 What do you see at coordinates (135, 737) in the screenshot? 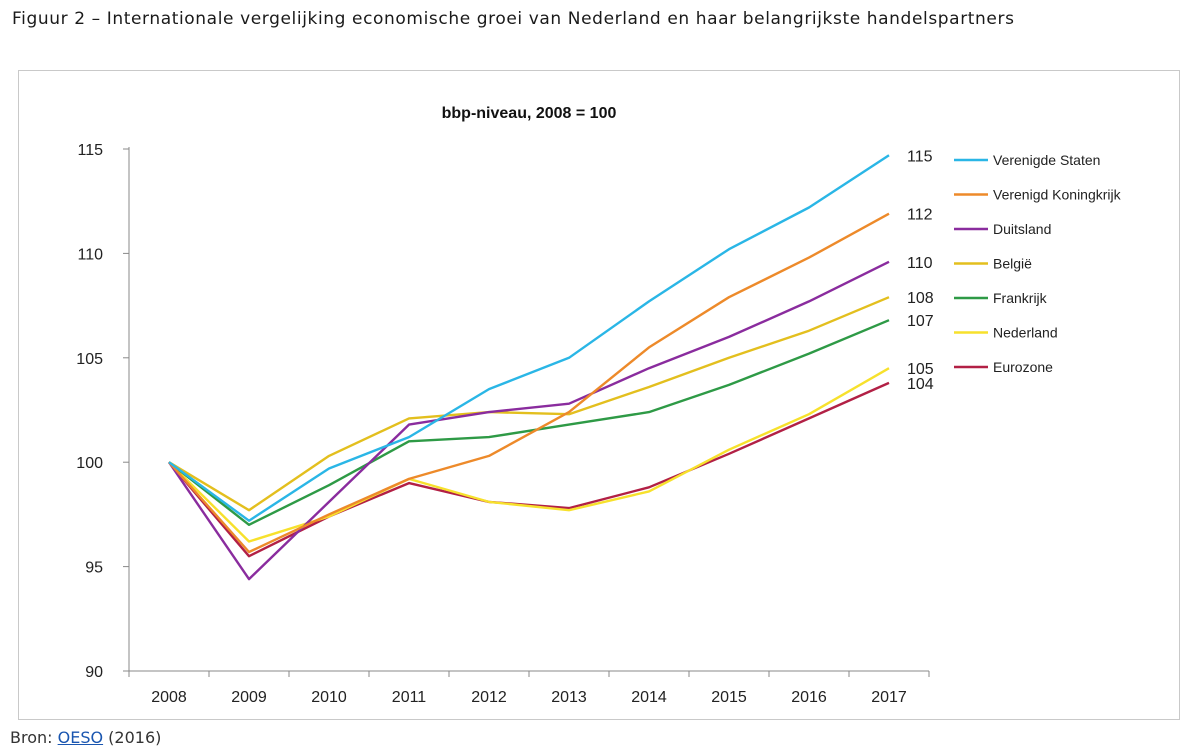
I see `source-year: (2016)` at bounding box center [135, 737].